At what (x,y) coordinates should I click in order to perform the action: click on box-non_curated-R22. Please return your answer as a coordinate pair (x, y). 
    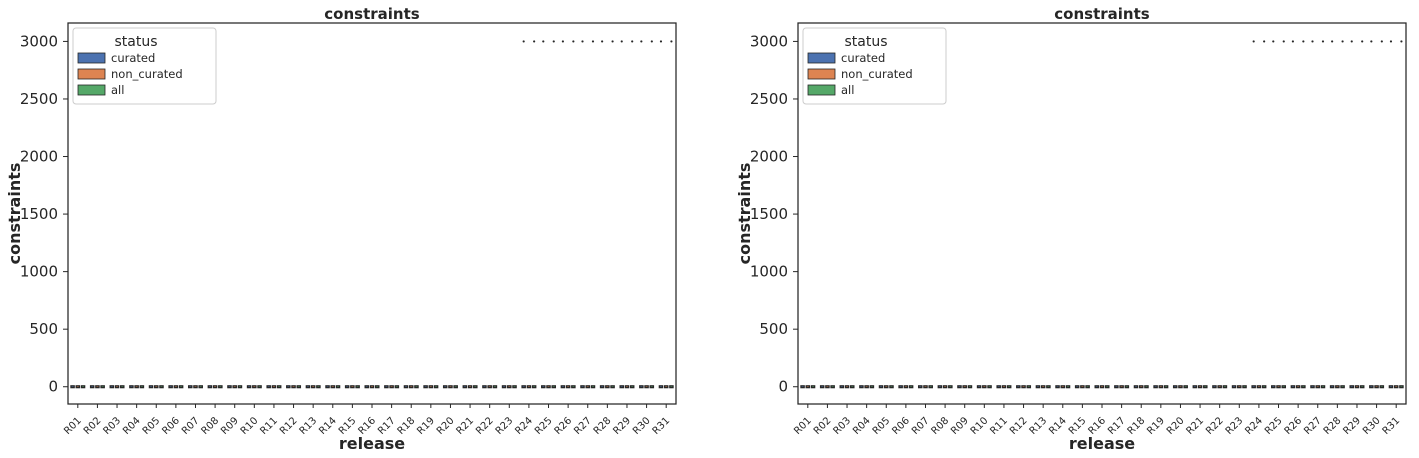
    Looking at the image, I should click on (489, 387).